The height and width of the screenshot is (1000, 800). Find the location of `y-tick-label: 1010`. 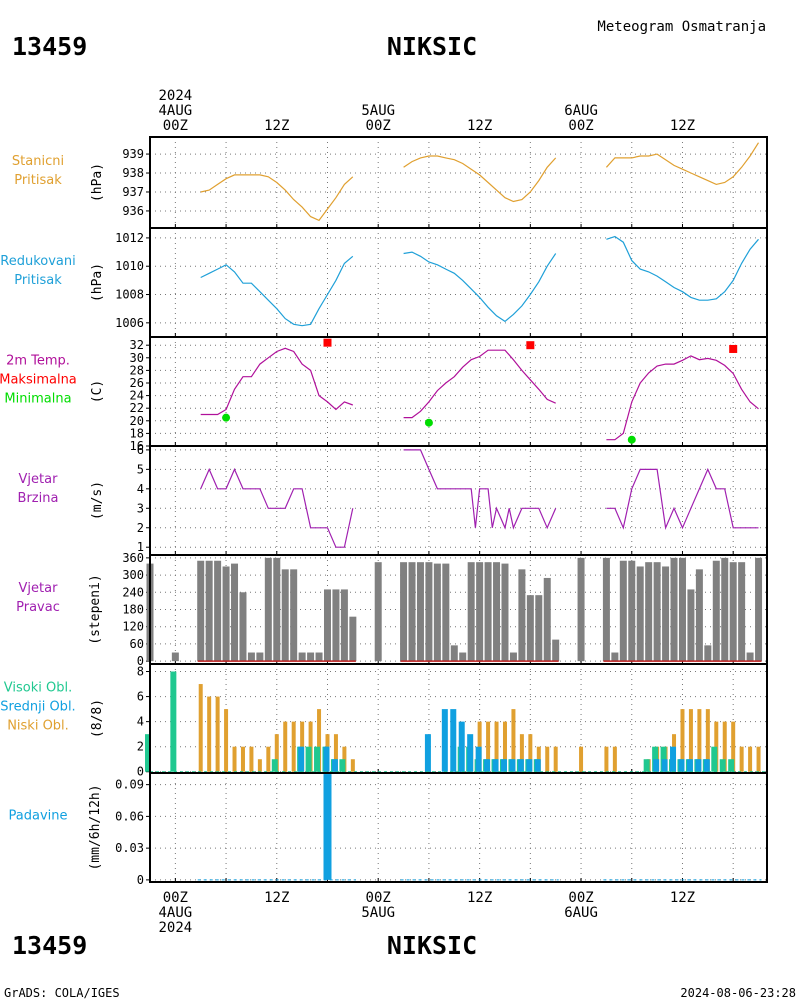

y-tick-label: 1010 is located at coordinates (129, 266).